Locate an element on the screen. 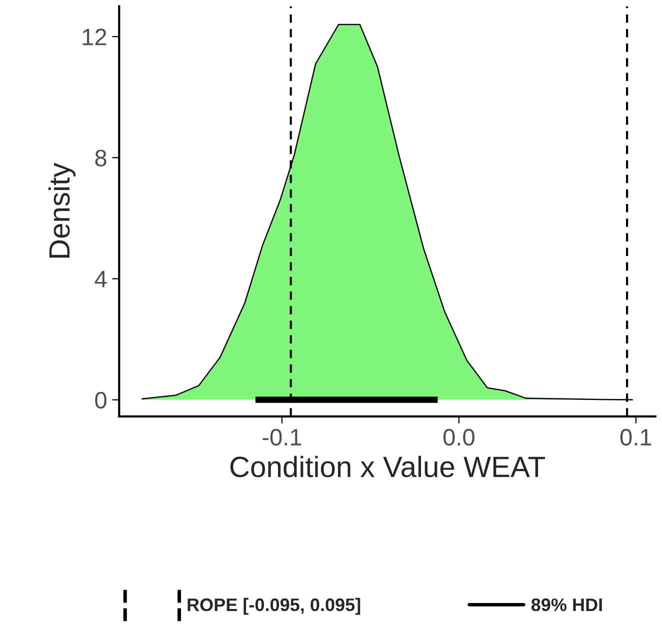 This screenshot has height=631, width=662. y-tick-label: 4 is located at coordinates (100, 279).